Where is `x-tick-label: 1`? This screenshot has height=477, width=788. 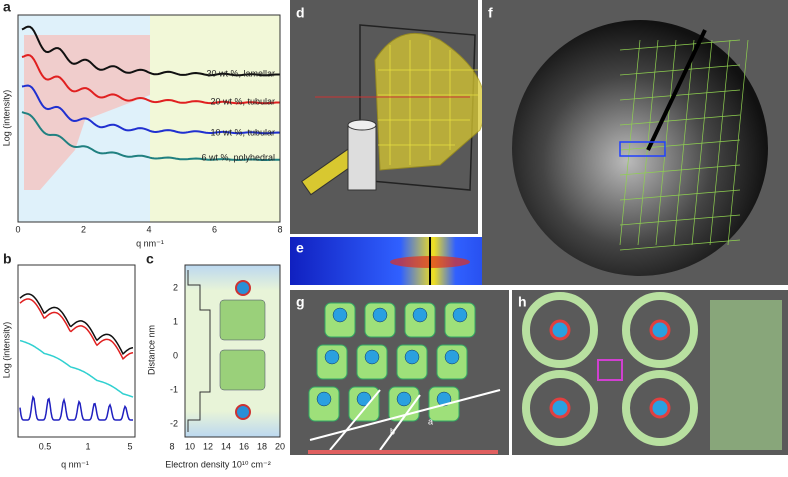 x-tick-label: 1 is located at coordinates (87, 446).